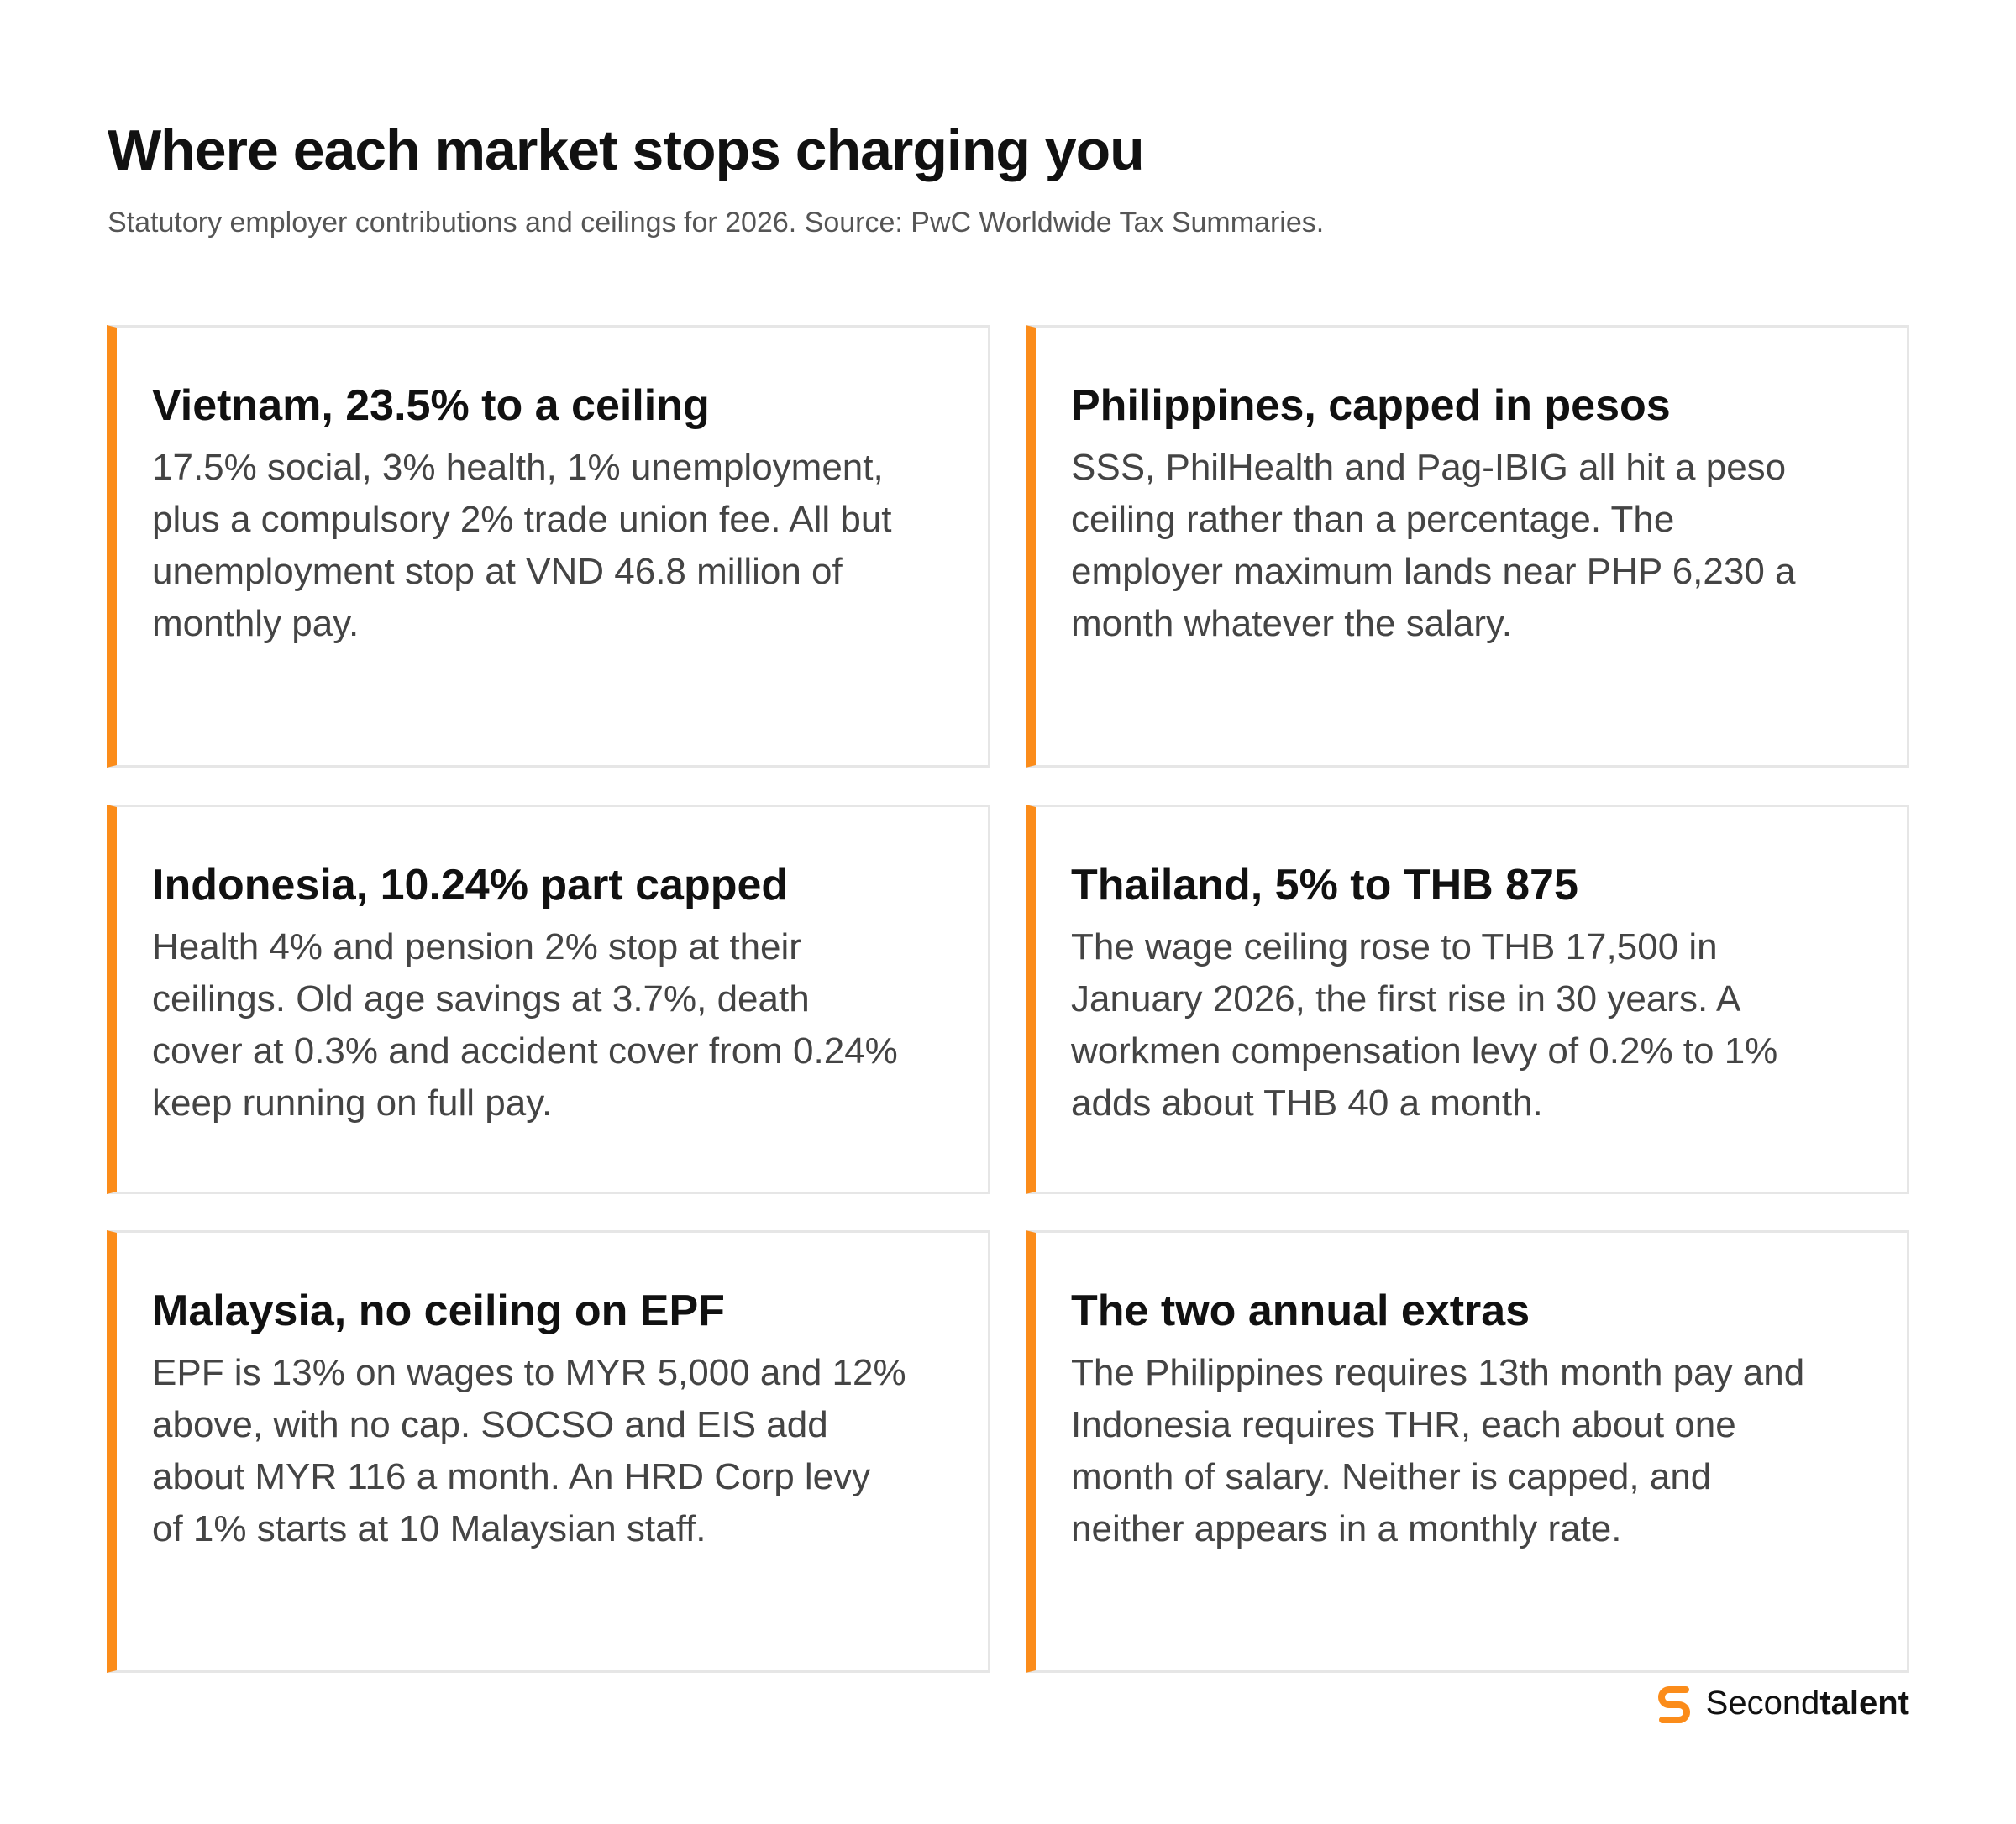 This screenshot has height=1824, width=2016. I want to click on page-title: Where each market stops charging you, so click(626, 150).